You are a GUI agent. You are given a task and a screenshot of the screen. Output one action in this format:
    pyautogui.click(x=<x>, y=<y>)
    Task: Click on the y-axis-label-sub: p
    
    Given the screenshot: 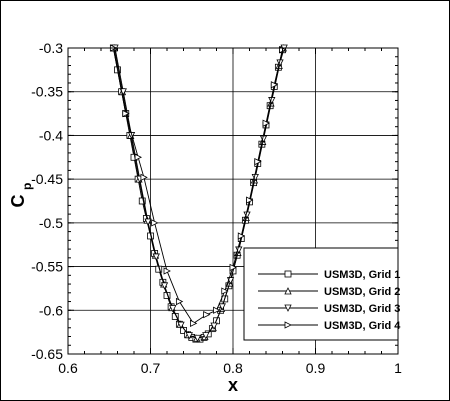 What is the action you would take?
    pyautogui.click(x=27, y=186)
    